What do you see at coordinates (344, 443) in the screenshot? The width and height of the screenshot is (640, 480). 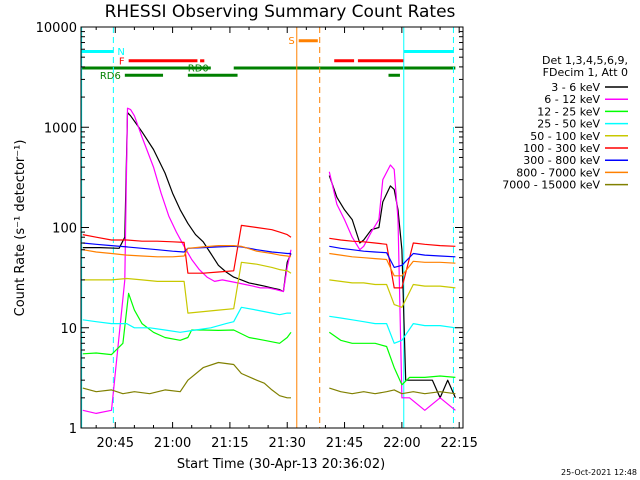 I see `x-tick-label: 21:45` at bounding box center [344, 443].